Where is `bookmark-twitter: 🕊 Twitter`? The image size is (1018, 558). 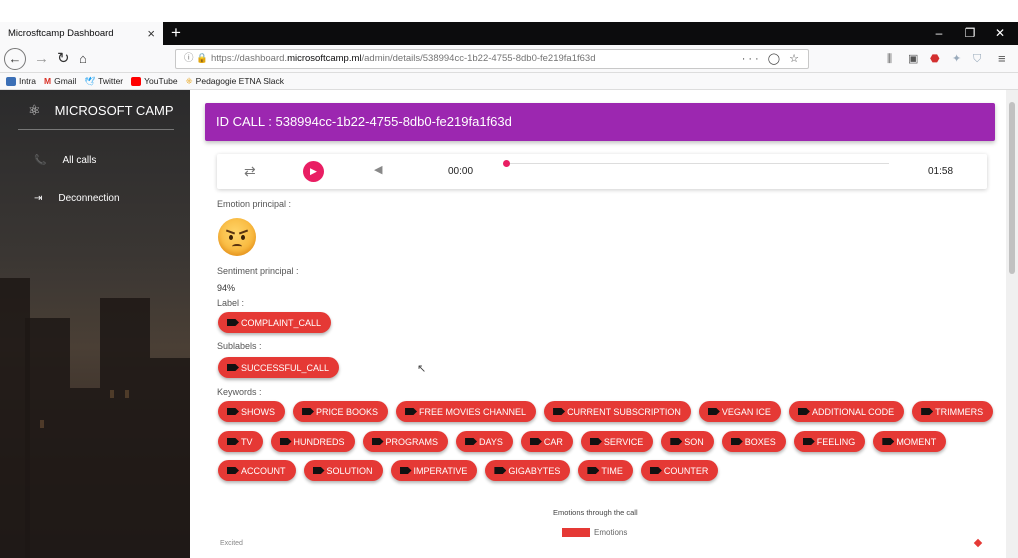 bookmark-twitter: 🕊 Twitter is located at coordinates (103, 81).